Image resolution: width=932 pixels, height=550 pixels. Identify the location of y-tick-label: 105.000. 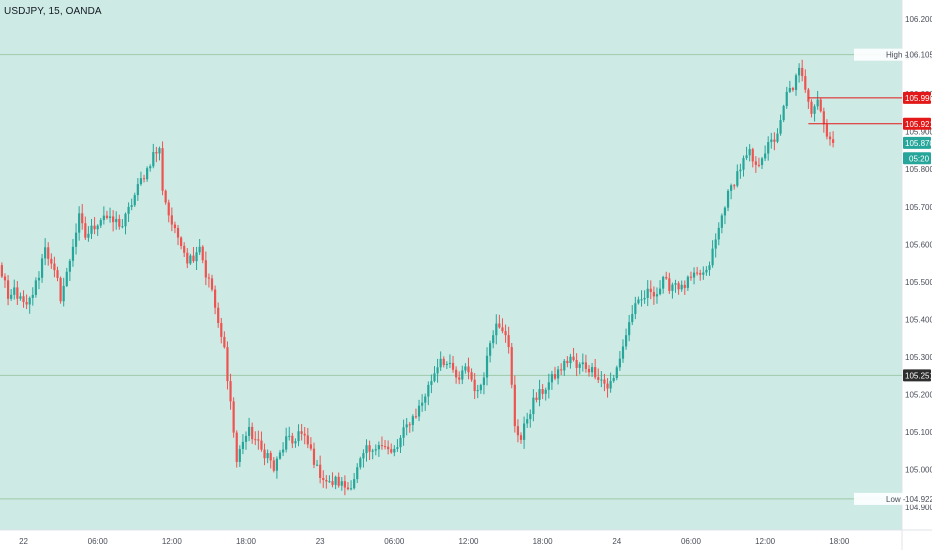
(918, 470).